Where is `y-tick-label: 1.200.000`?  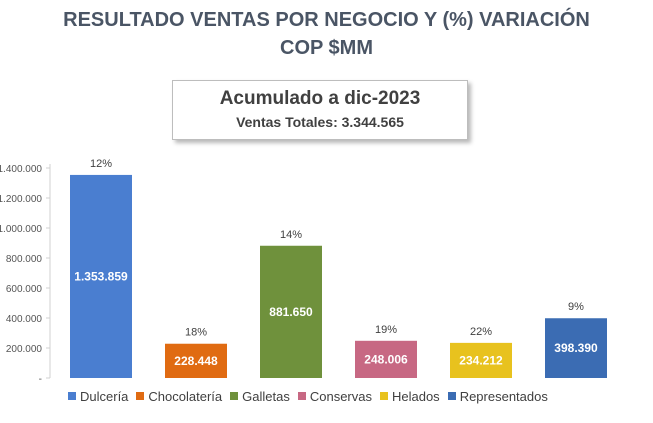
y-tick-label: 1.200.000 is located at coordinates (21, 199).